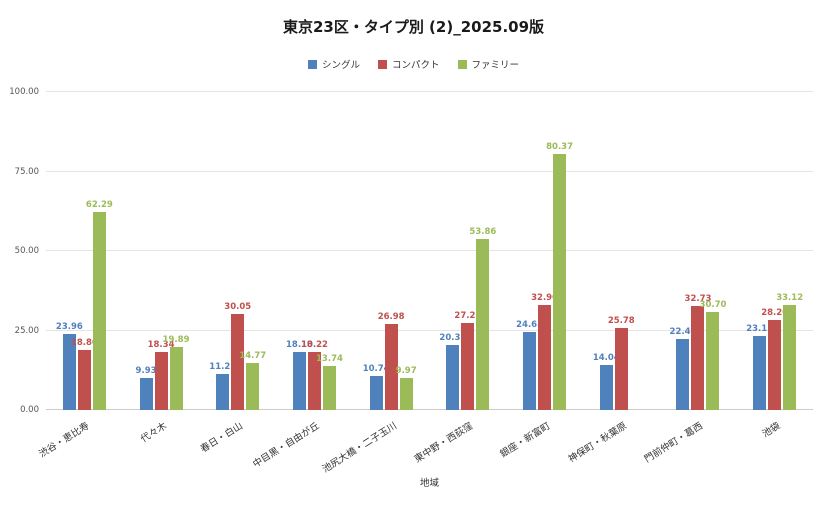 The image size is (827, 512). What do you see at coordinates (429, 483) in the screenshot?
I see `x-axis-title: 地域` at bounding box center [429, 483].